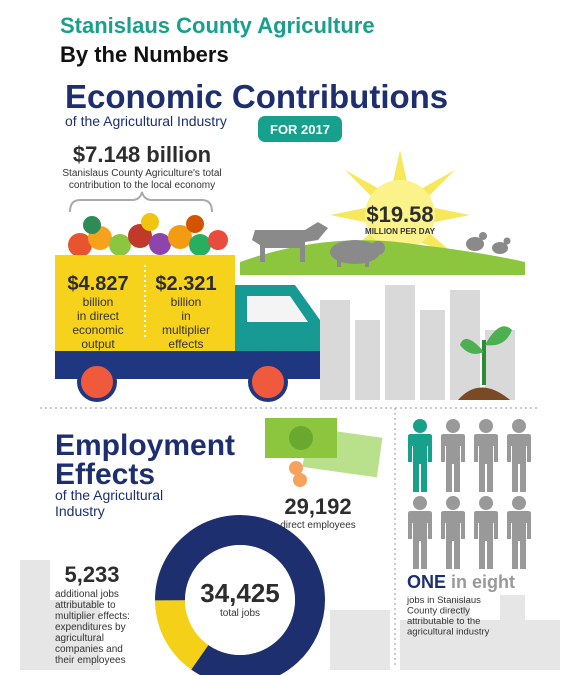  What do you see at coordinates (382, 257) in the screenshot?
I see `hill` at bounding box center [382, 257].